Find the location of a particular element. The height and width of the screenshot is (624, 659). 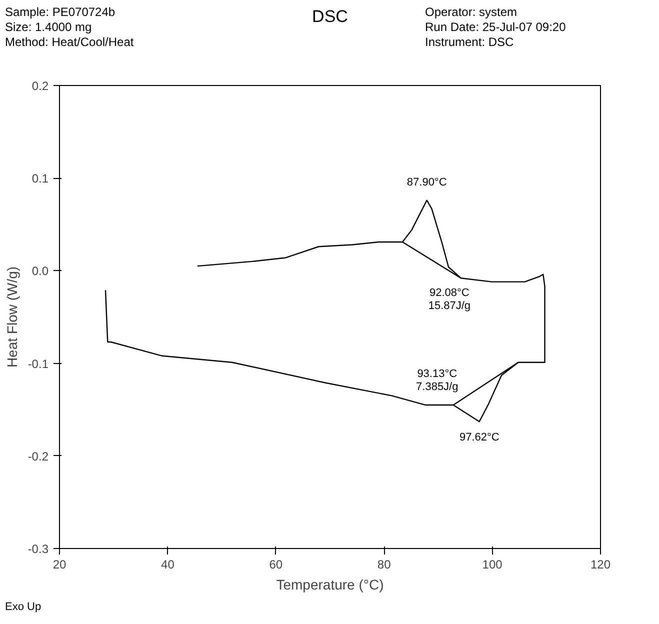

text: Run Date: 25-Jul-07 09:20 is located at coordinates (495, 27).